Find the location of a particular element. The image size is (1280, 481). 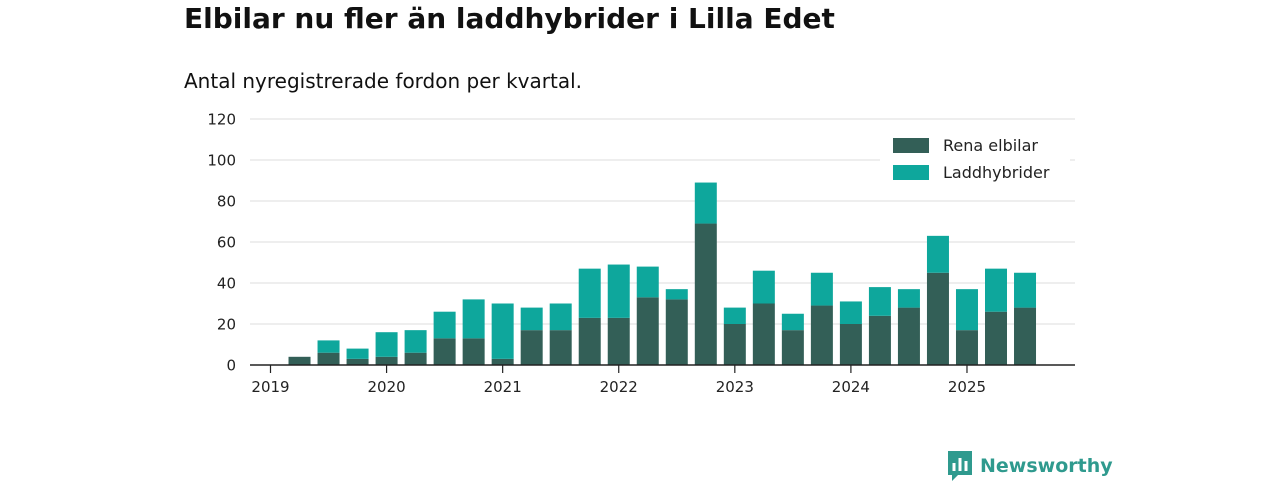

bar-laddhybrider-2025-Q3 is located at coordinates (1025, 290).